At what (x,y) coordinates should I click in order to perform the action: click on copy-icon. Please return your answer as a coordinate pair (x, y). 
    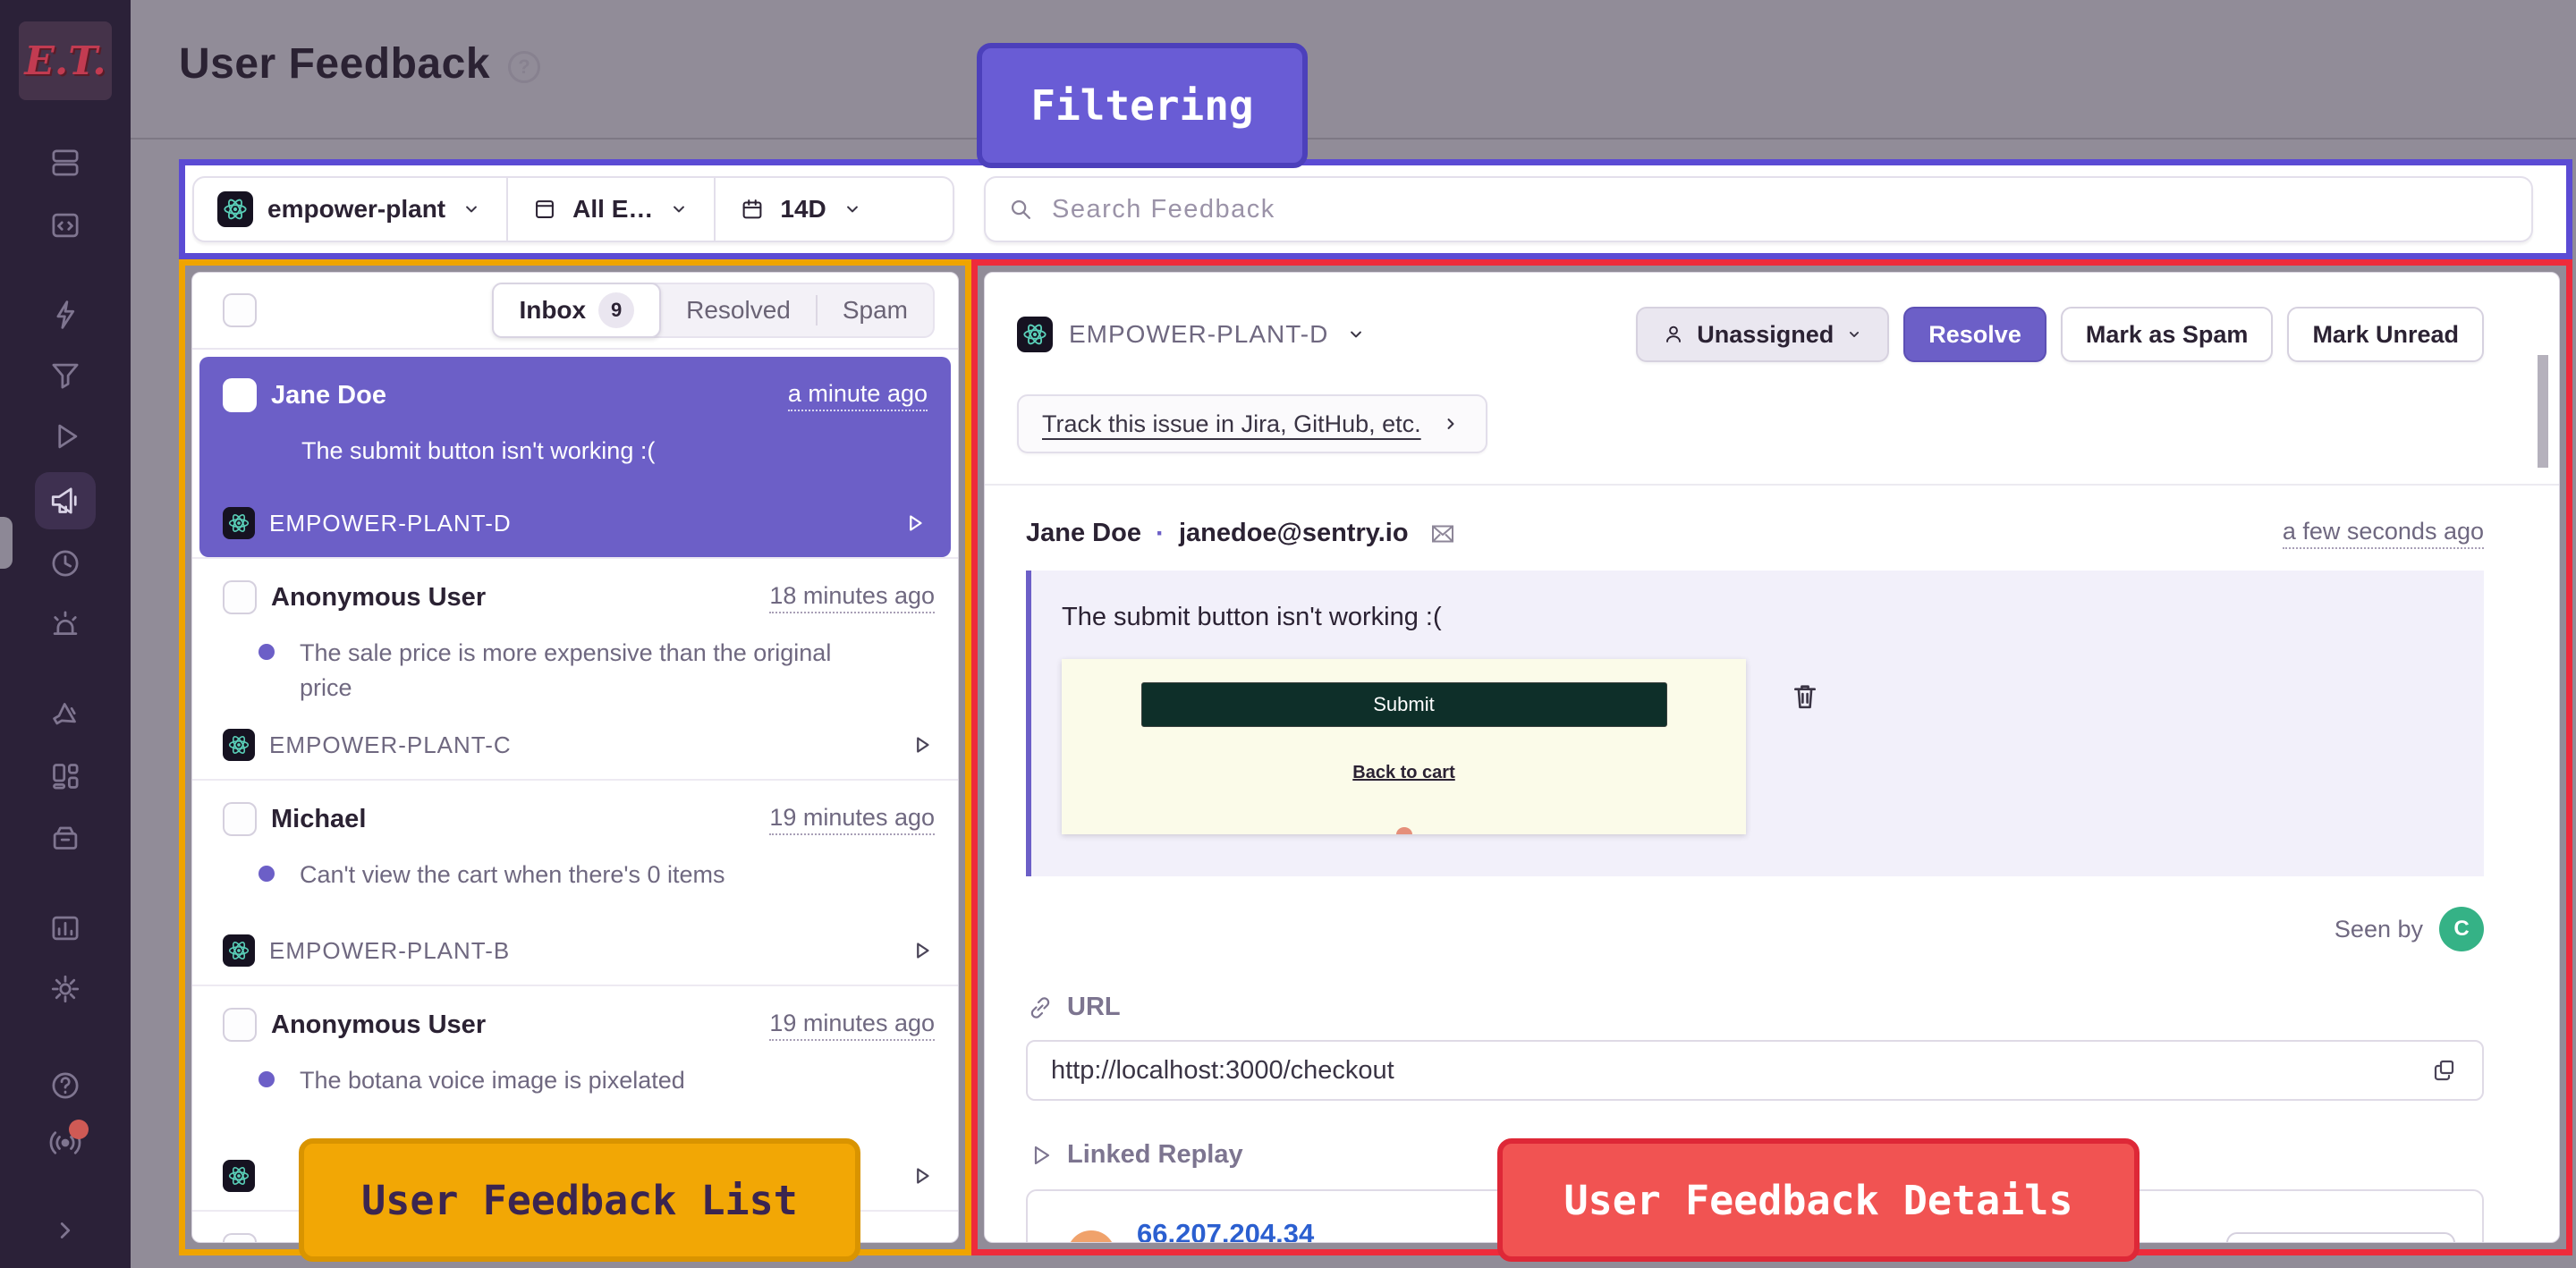
    Looking at the image, I should click on (2444, 1070).